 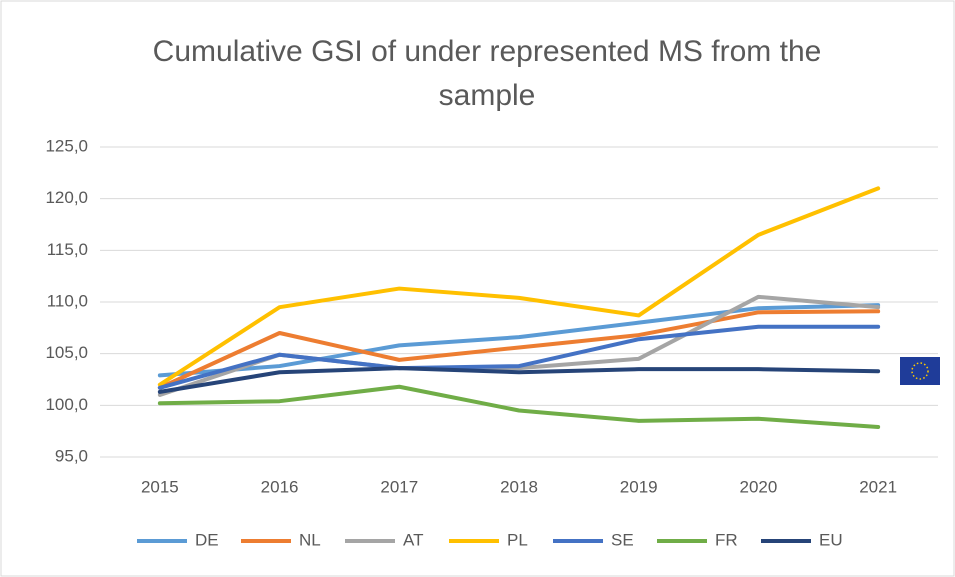 I want to click on eu-flag, so click(x=920, y=371).